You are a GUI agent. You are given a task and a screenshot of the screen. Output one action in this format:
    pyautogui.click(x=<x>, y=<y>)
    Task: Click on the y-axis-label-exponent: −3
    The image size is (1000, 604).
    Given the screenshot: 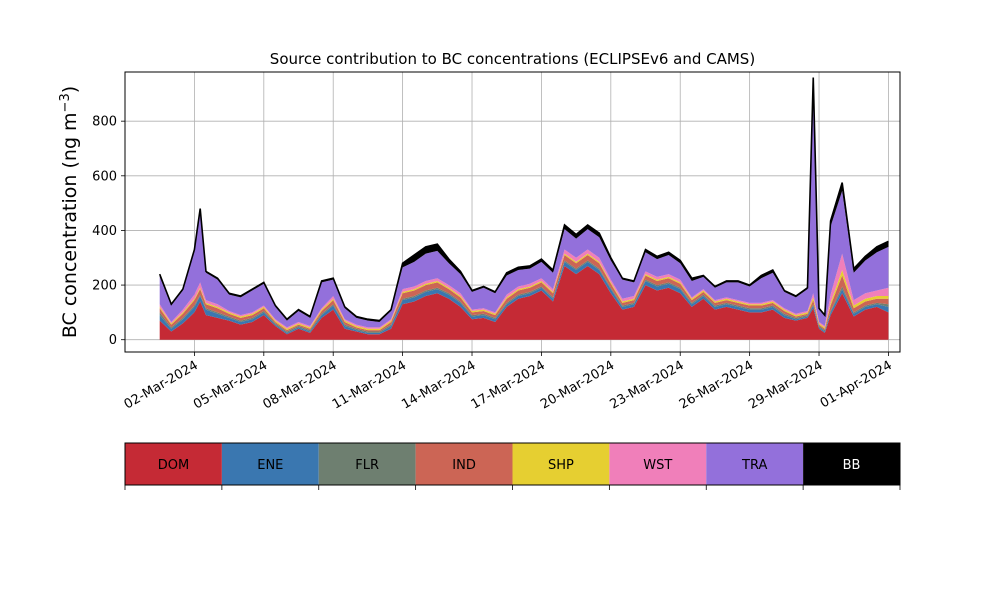 What is the action you would take?
    pyautogui.click(x=65, y=102)
    